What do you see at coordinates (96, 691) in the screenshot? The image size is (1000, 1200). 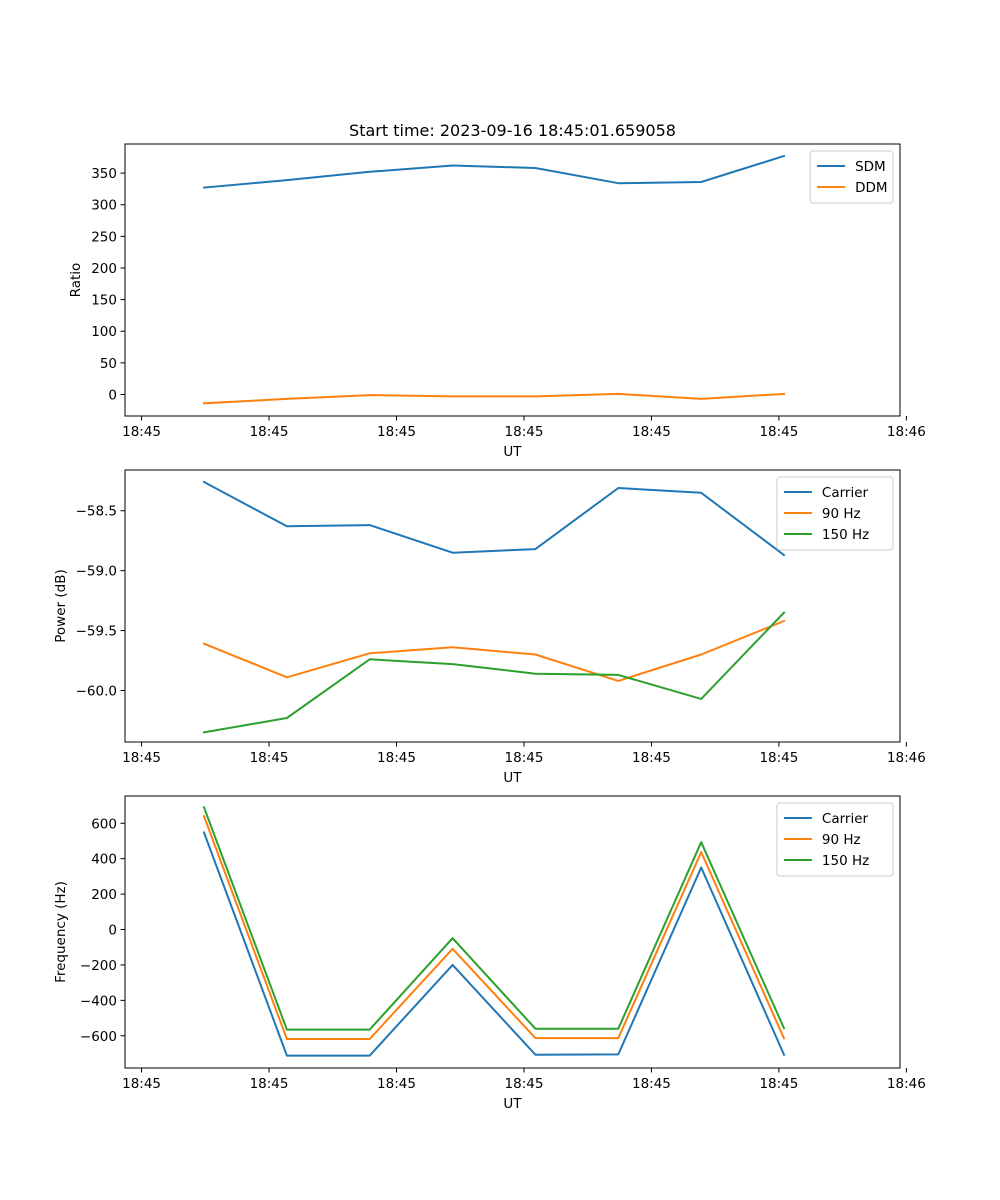 I see `y-tick-label: −60.0` at bounding box center [96, 691].